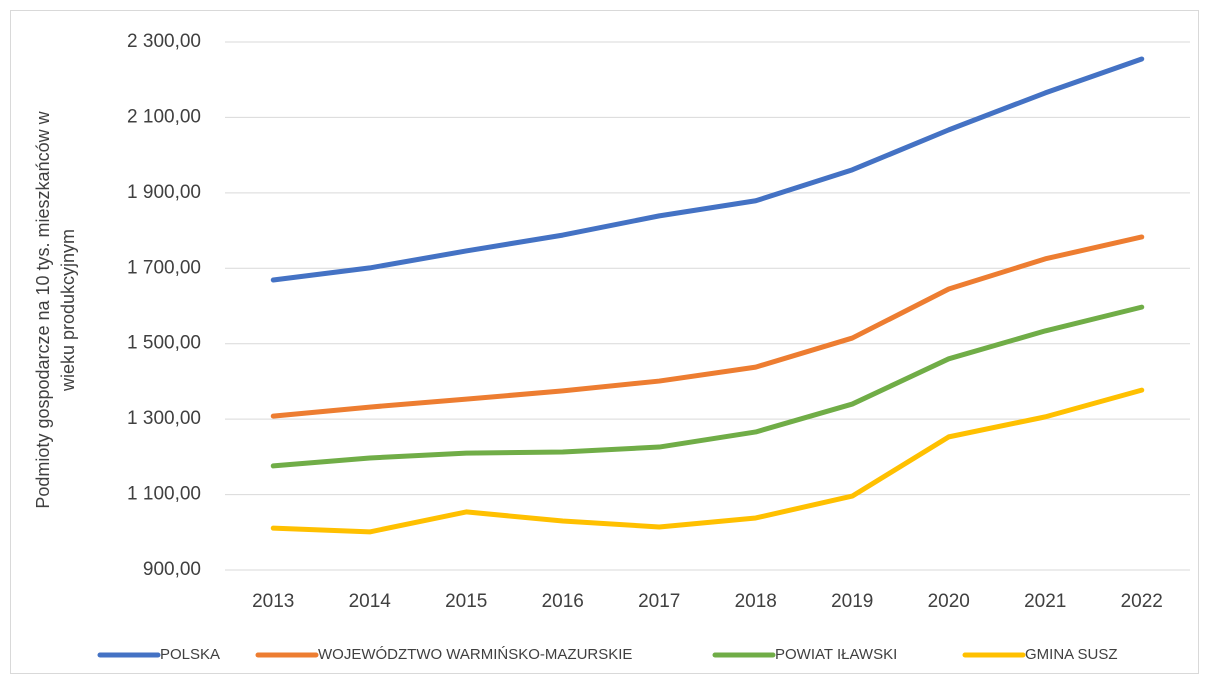 Image resolution: width=1209 pixels, height=684 pixels. What do you see at coordinates (164, 41) in the screenshot?
I see `y-tick-label: 2 300,00` at bounding box center [164, 41].